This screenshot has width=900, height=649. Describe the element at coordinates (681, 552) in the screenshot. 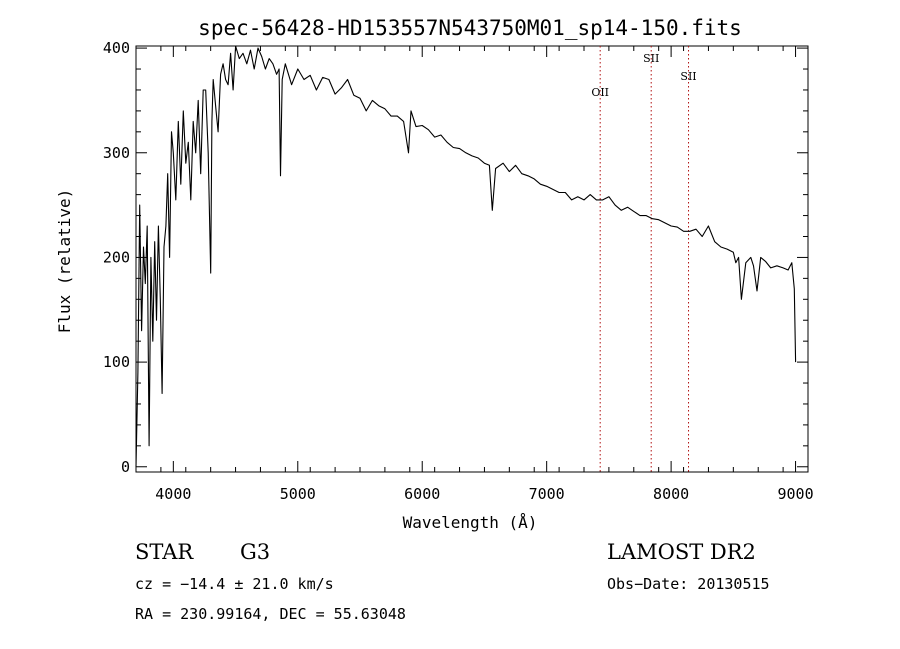

I see `survey-name: LAMOST DR2` at that location.